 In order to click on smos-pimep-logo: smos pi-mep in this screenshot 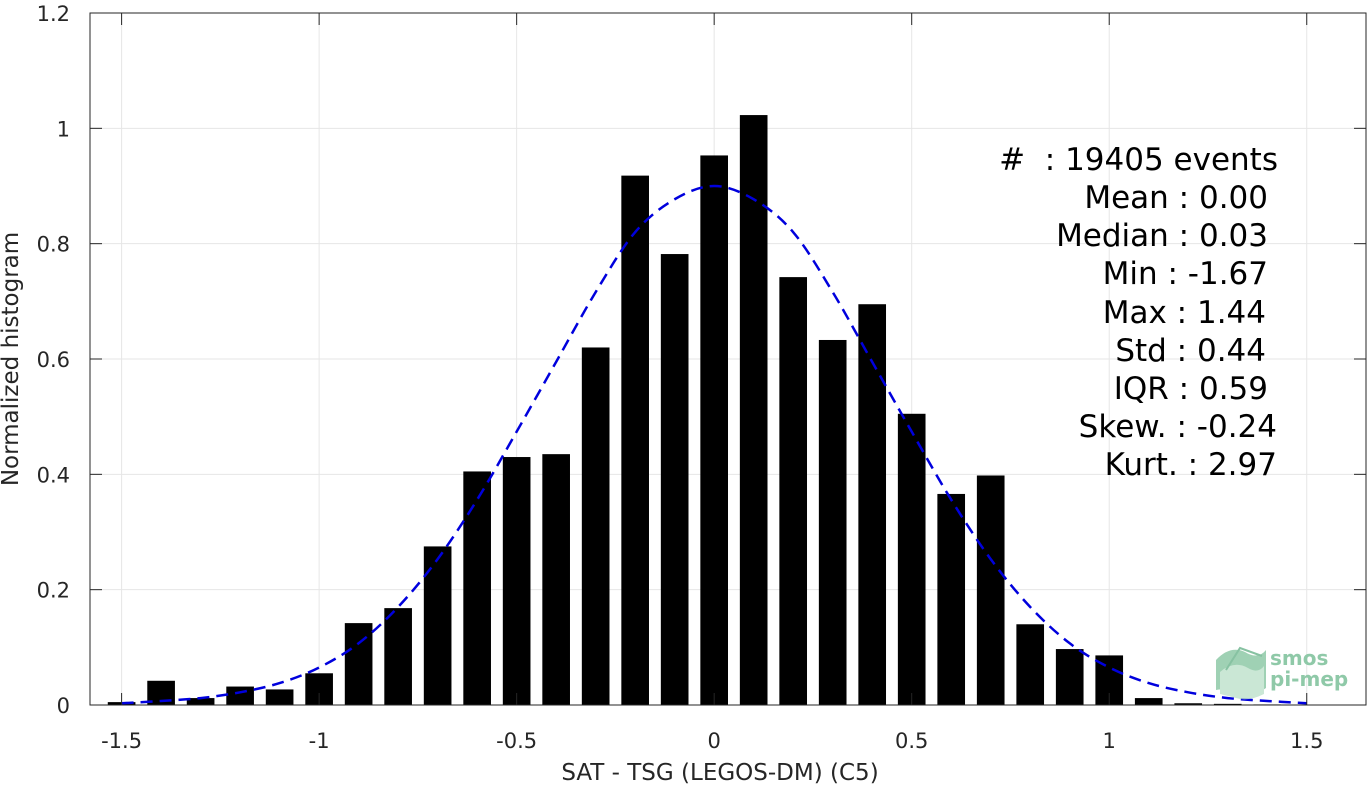, I will do `click(1282, 673)`.